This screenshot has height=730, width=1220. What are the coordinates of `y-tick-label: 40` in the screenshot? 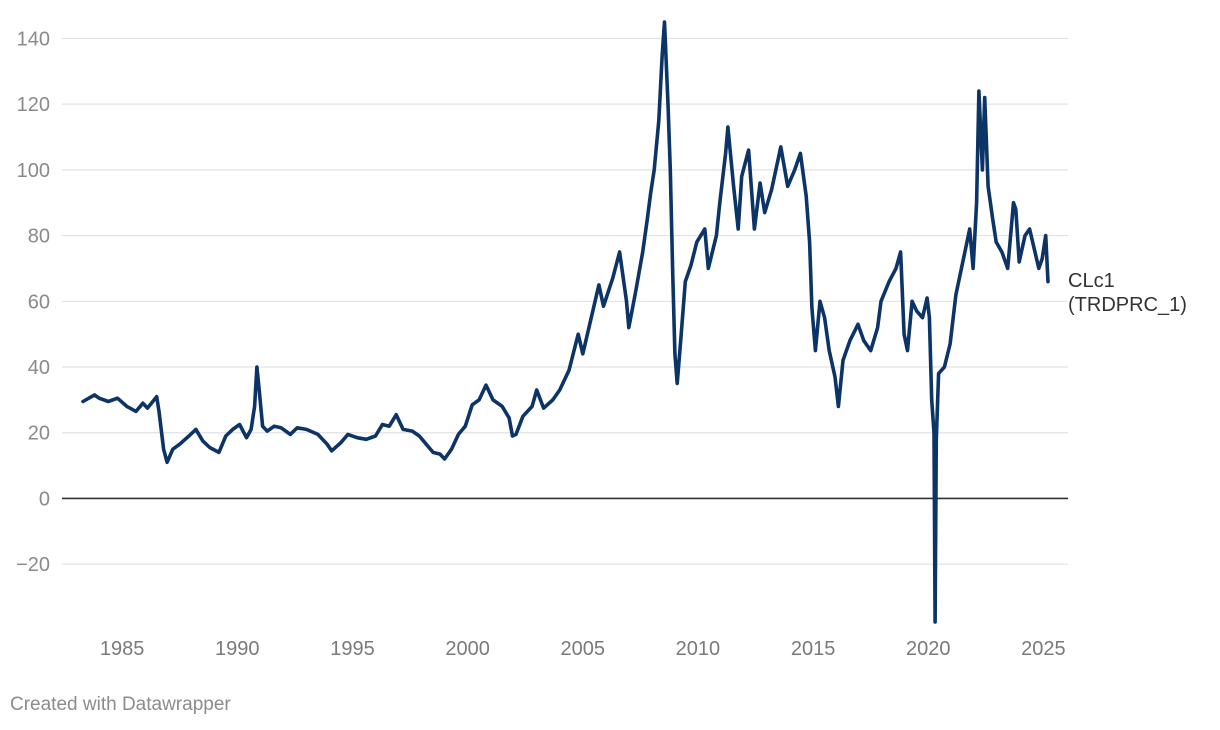 It's located at (39, 368).